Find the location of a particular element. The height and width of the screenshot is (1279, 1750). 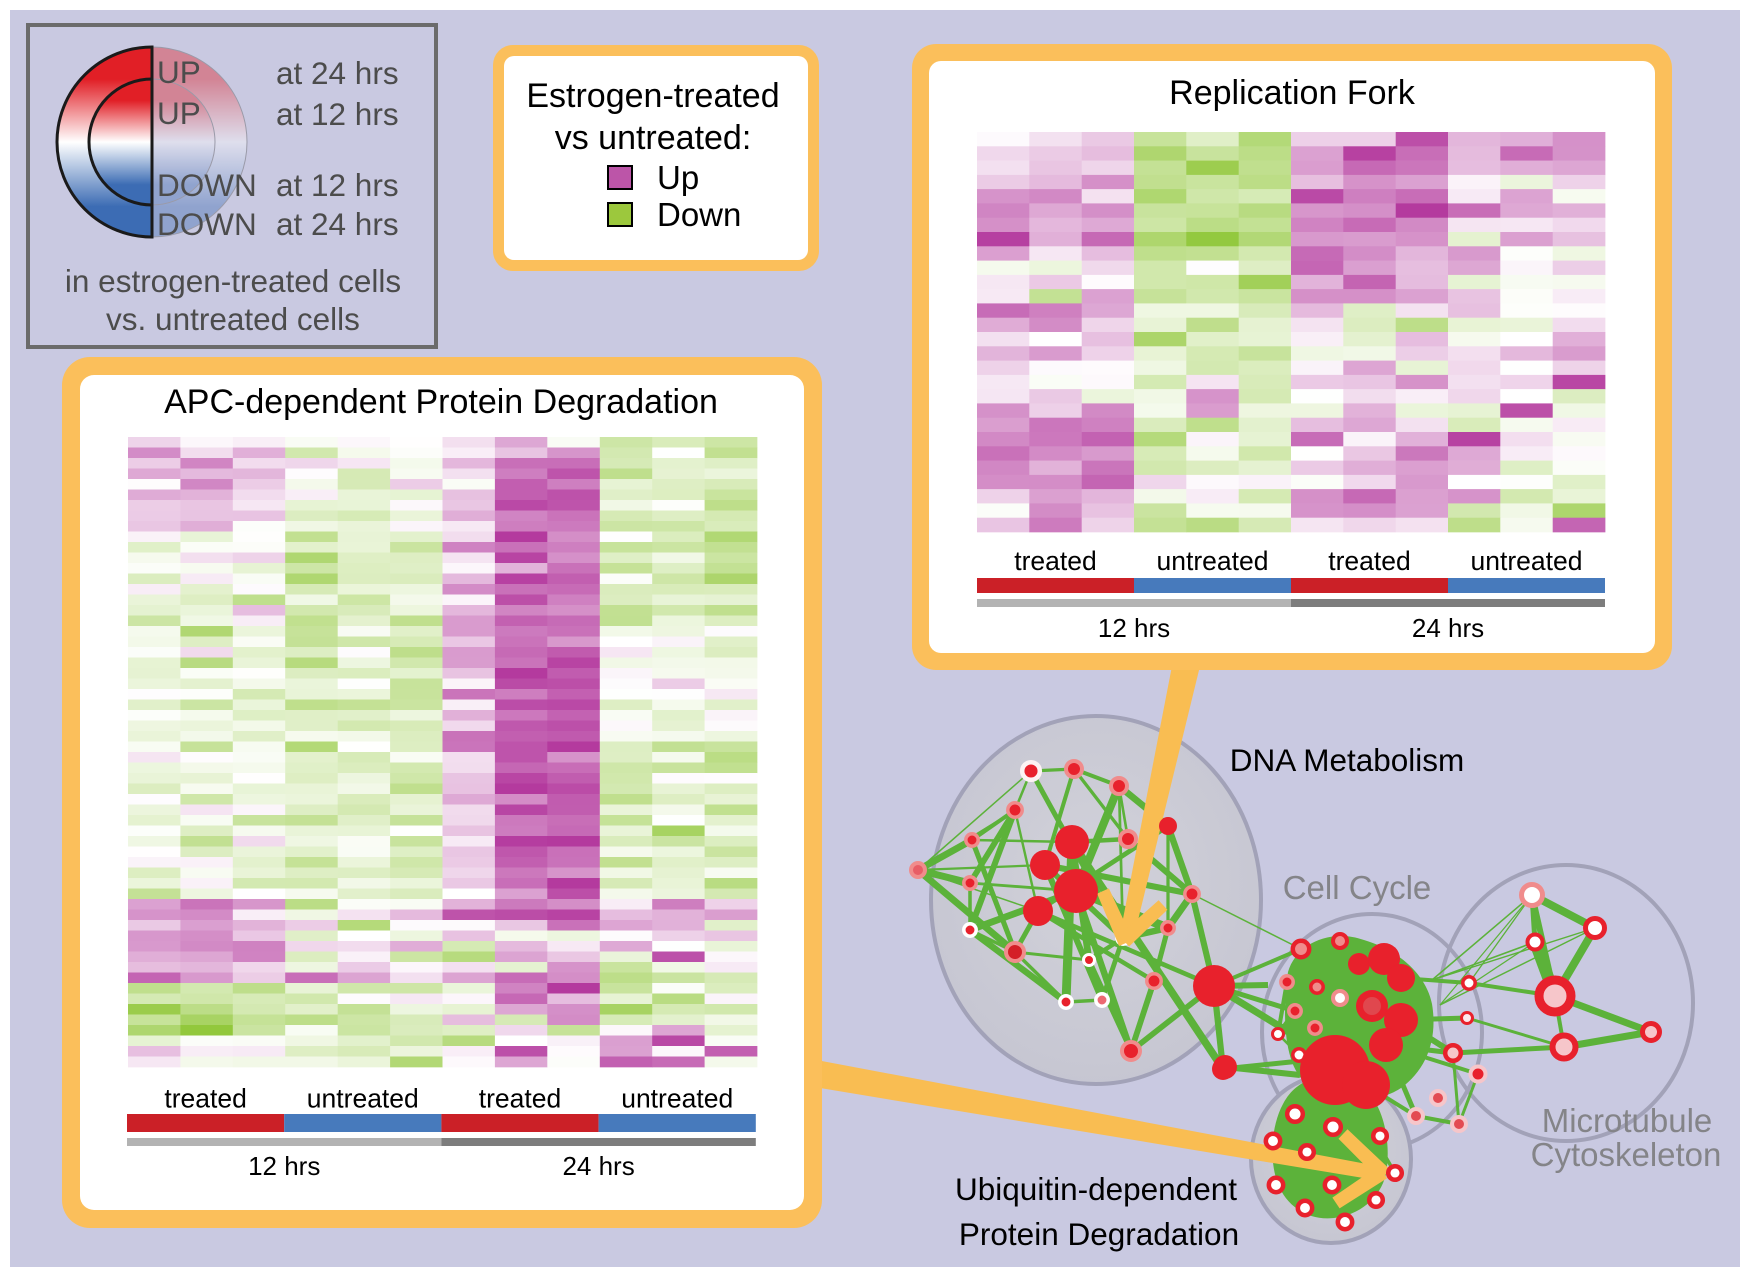

svg-text: Cell Cycle is located at coordinates (1357, 887).